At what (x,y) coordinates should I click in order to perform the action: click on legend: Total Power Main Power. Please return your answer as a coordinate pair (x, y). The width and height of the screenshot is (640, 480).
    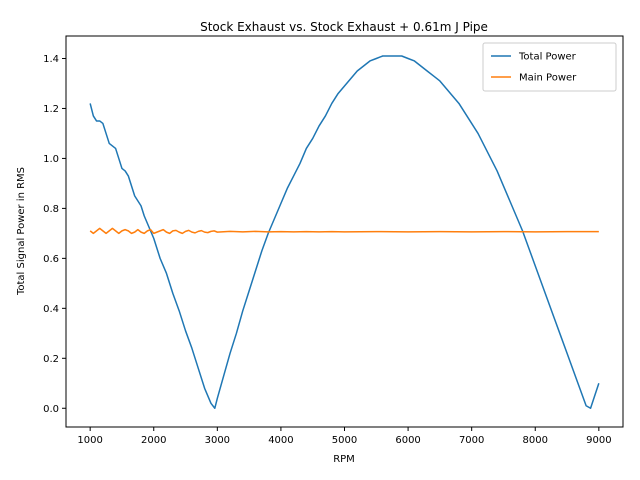
    Looking at the image, I should click on (549, 67).